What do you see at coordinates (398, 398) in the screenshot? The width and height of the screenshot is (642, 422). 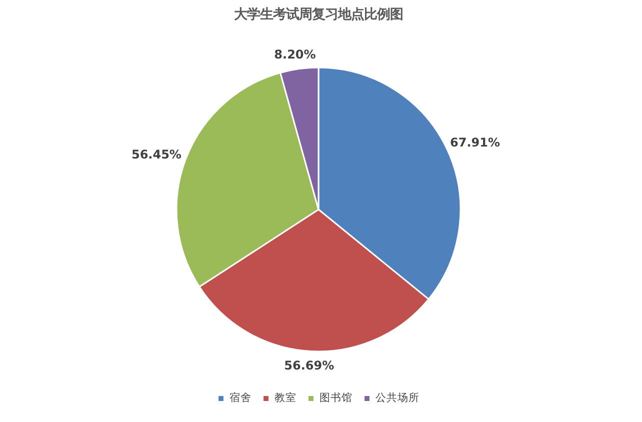 I see `legend-label: 公共场所` at bounding box center [398, 398].